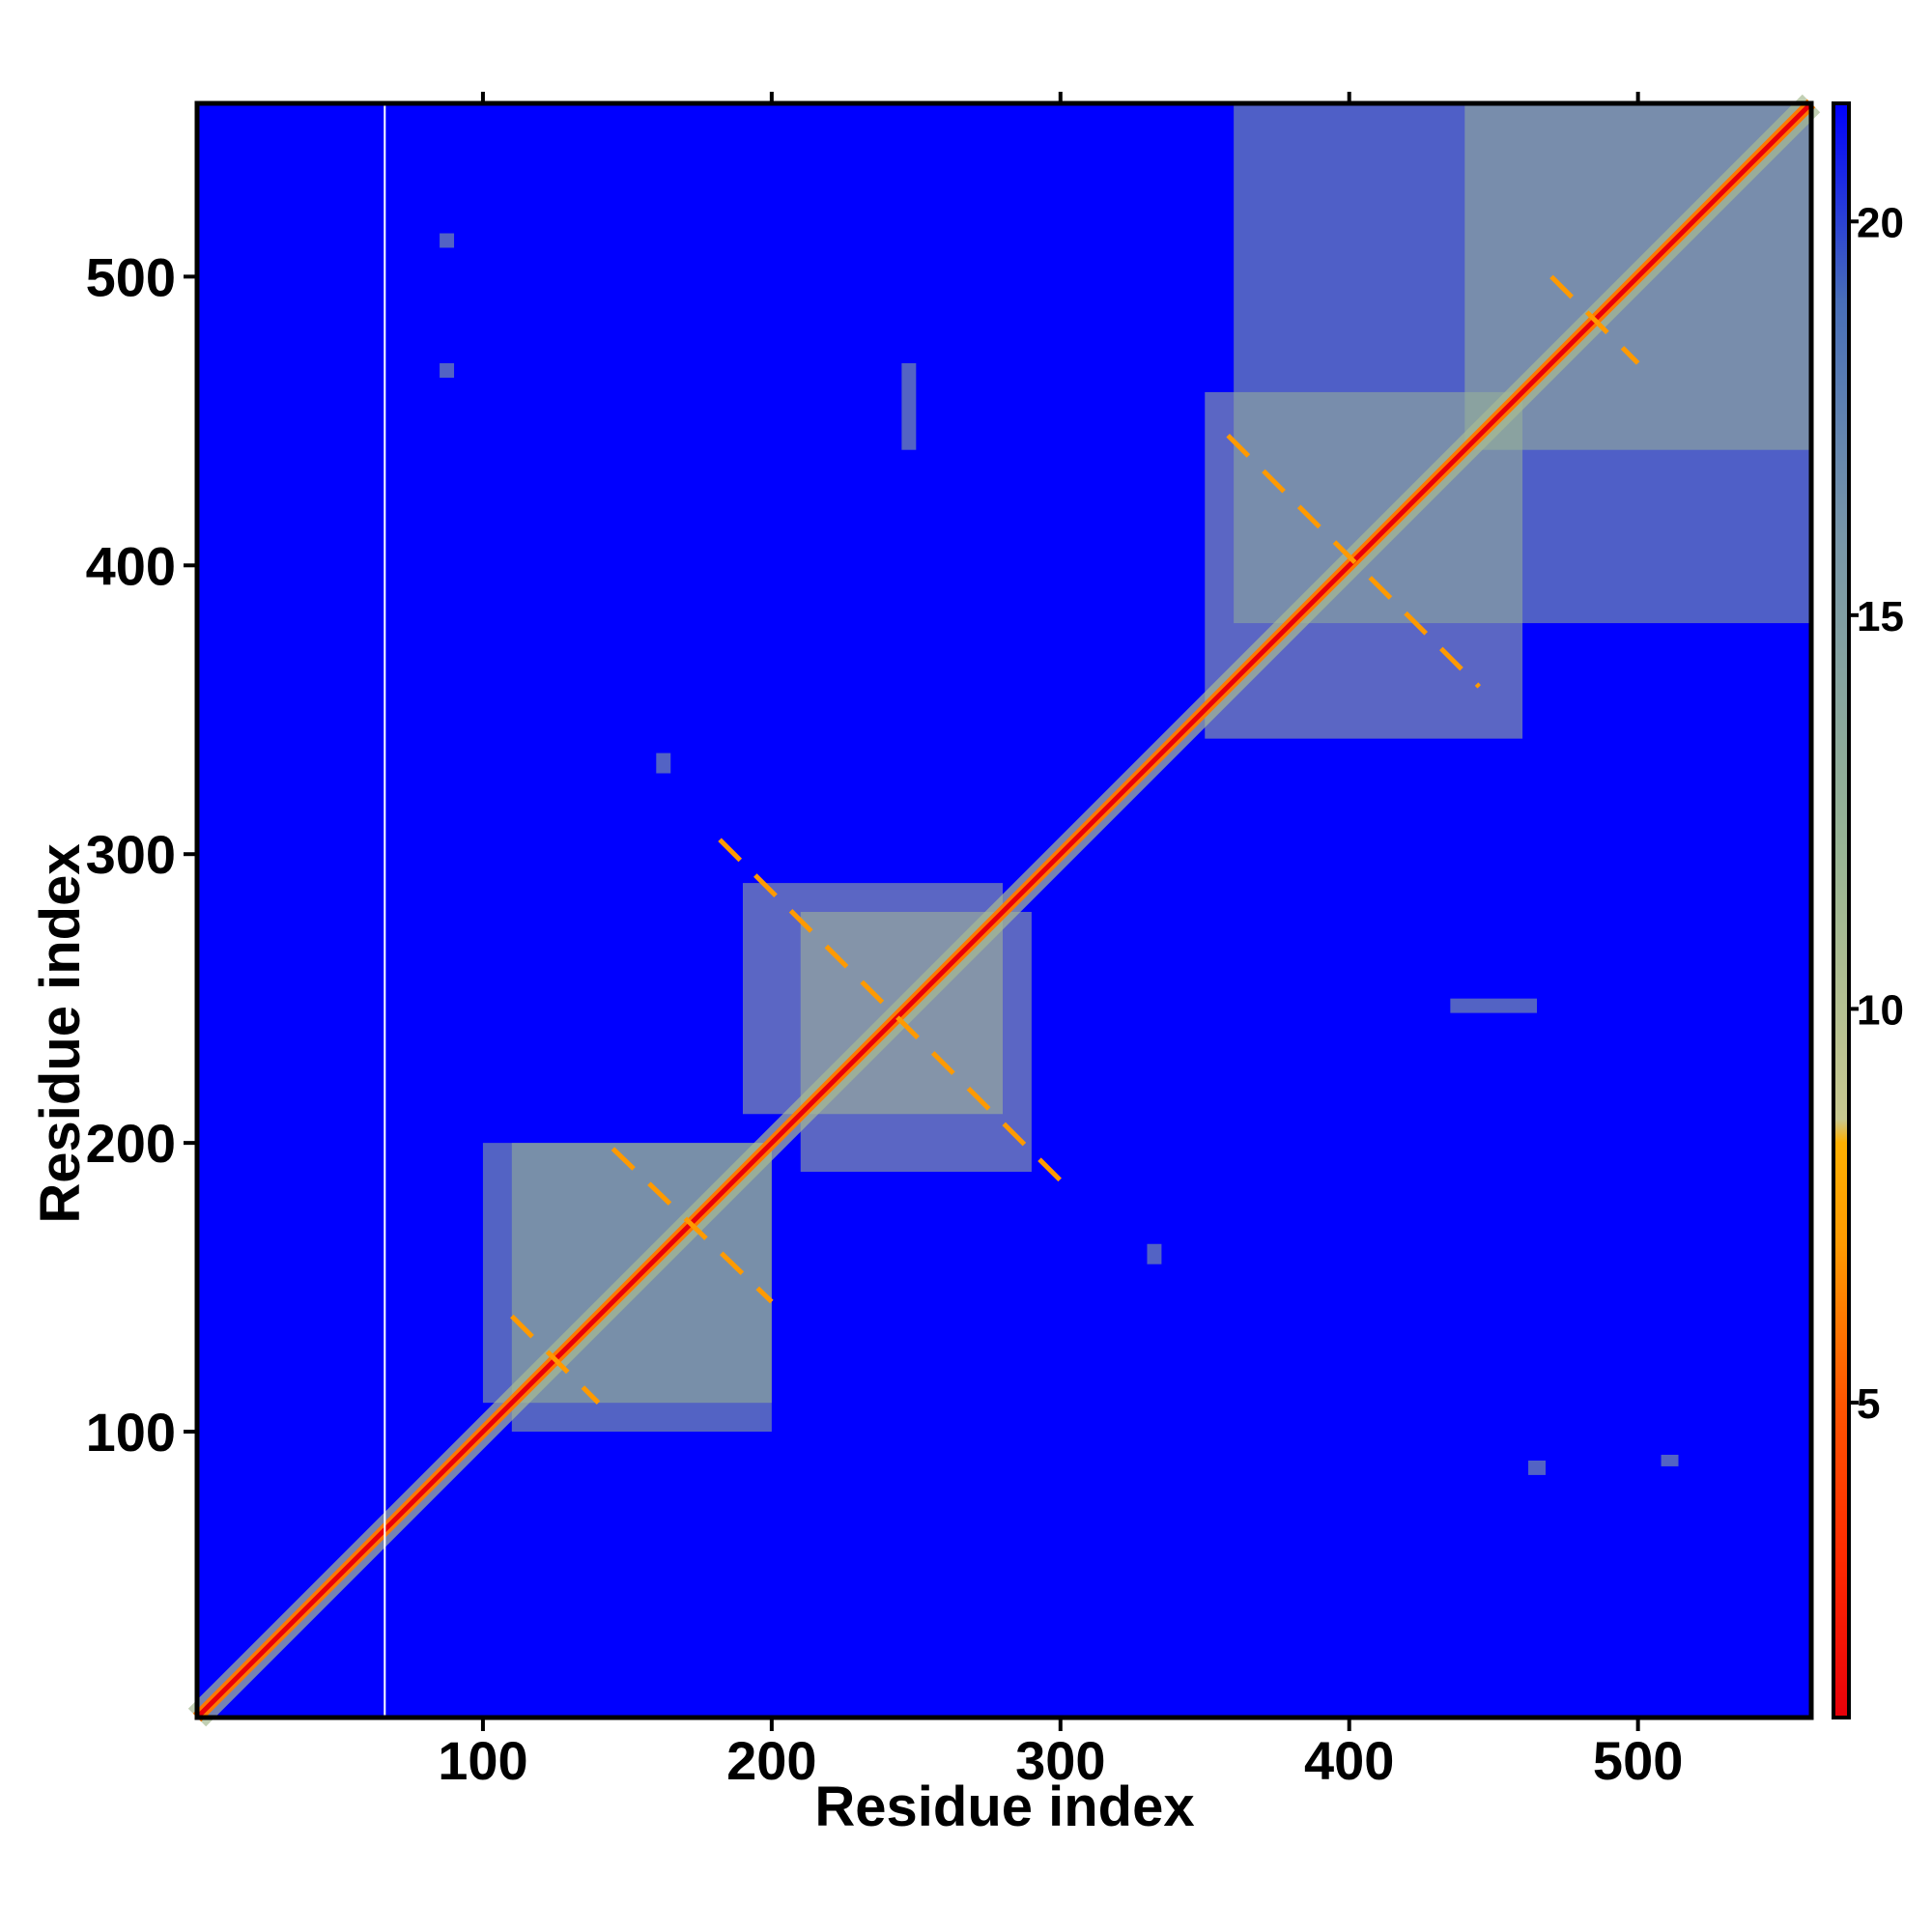 The height and width of the screenshot is (1932, 1932). Describe the element at coordinates (771, 1760) in the screenshot. I see `x-tick-label: 200` at that location.